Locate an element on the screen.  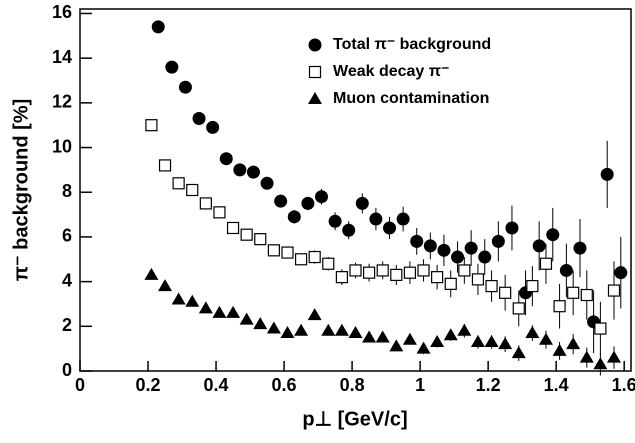
y-tick-label: 0 is located at coordinates (67, 370).